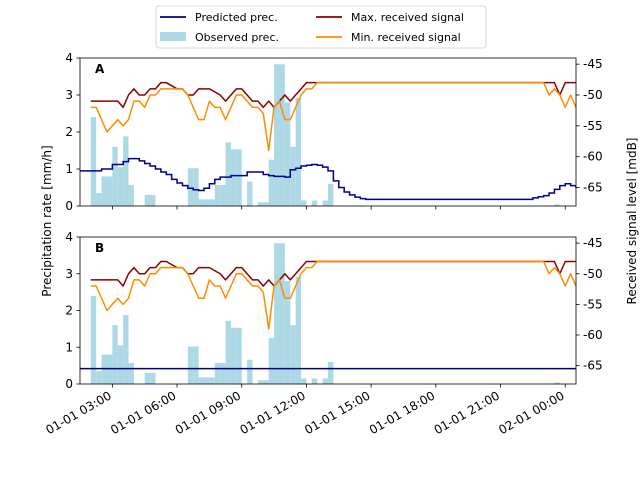 This screenshot has height=480, width=640. Describe the element at coordinates (632, 221) in the screenshot. I see `y2-axis-label: Received signal level [mdB]` at that location.